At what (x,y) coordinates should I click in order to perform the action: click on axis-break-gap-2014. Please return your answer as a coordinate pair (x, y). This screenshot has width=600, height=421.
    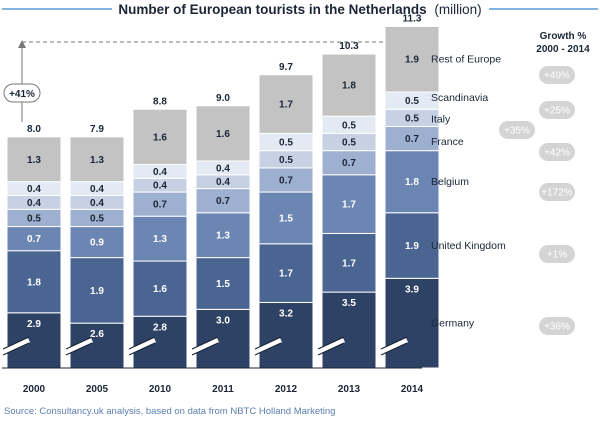
    Looking at the image, I should click on (394, 346).